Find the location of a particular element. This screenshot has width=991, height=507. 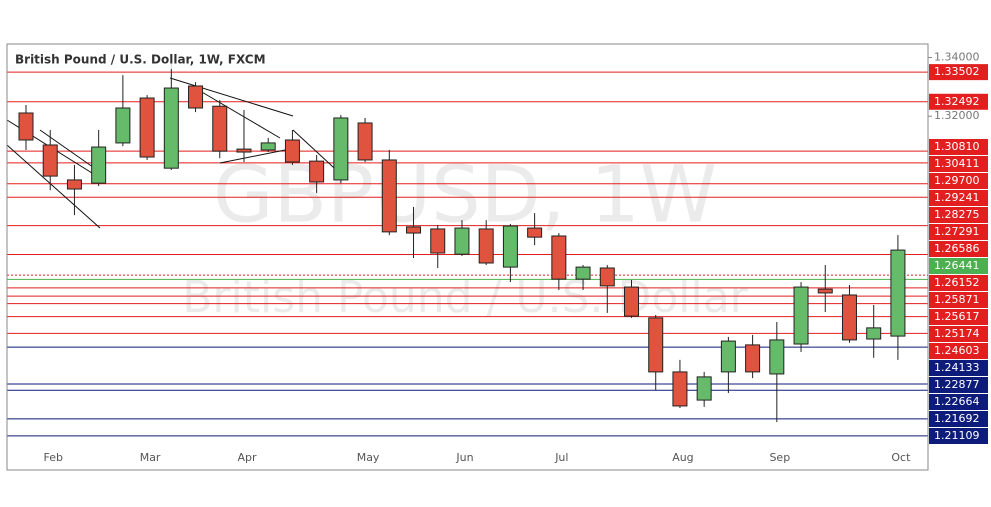

price-label: 1.30411 is located at coordinates (957, 163).